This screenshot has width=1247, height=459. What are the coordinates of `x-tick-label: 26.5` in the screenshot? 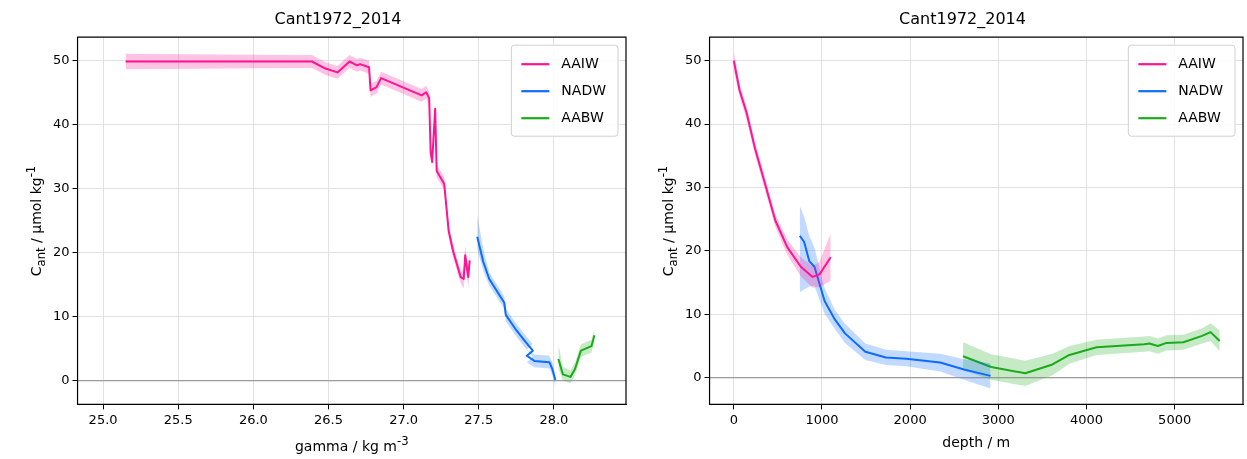 It's located at (328, 419).